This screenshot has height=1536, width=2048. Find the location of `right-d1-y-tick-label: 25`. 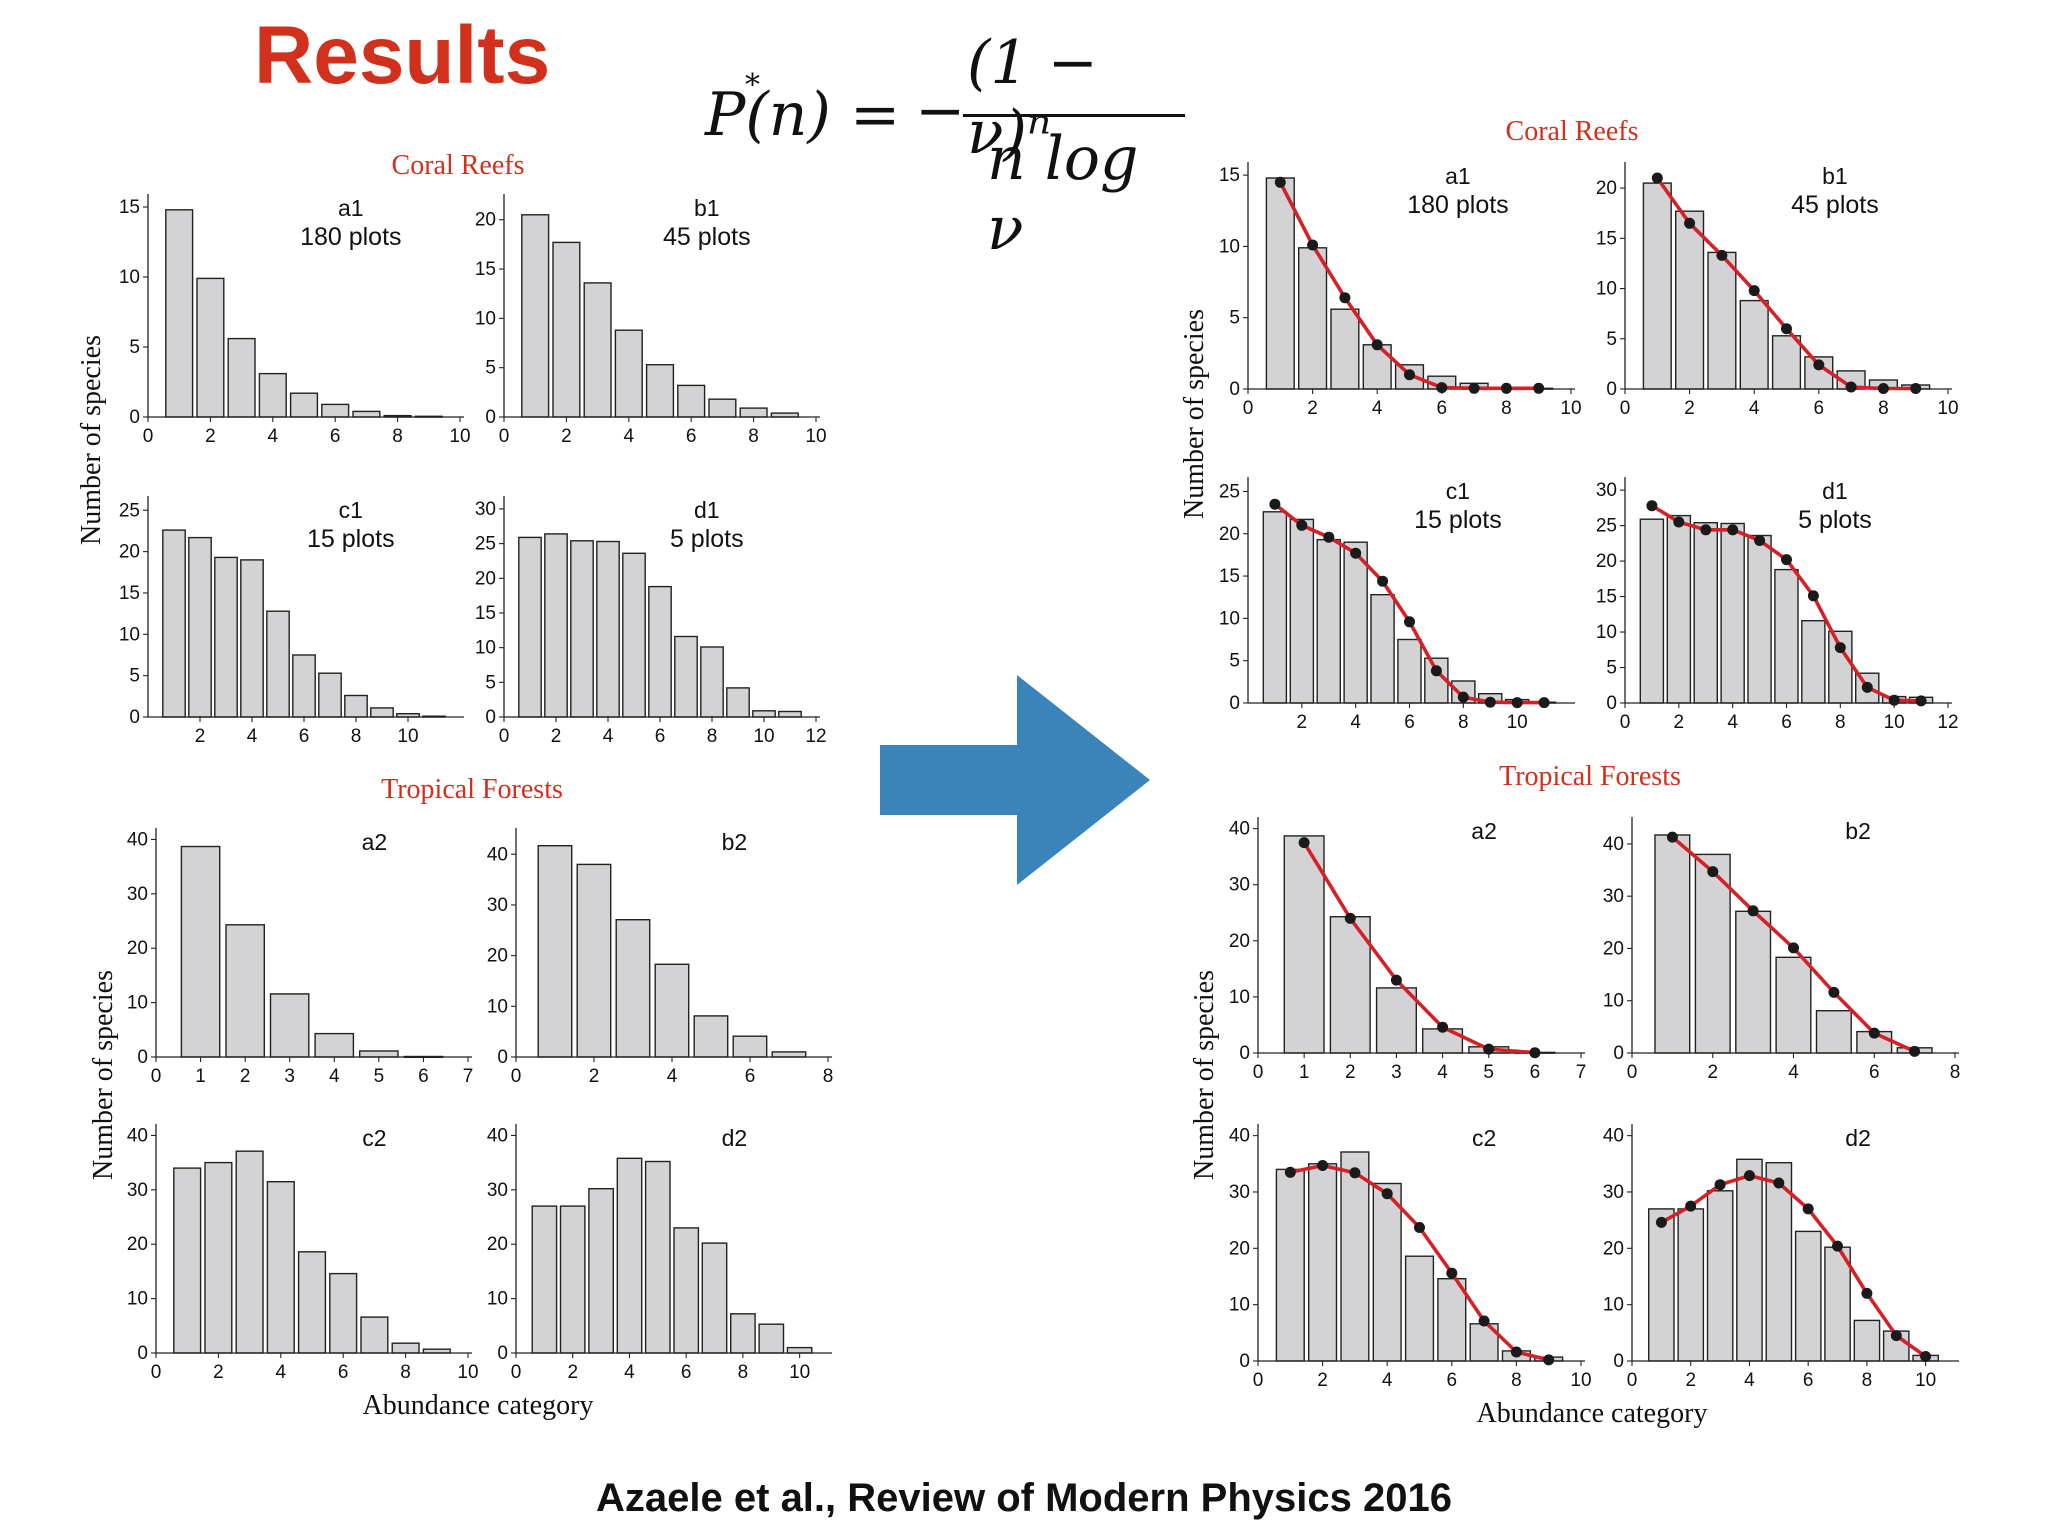

right-d1-y-tick-label: 25 is located at coordinates (1606, 526).